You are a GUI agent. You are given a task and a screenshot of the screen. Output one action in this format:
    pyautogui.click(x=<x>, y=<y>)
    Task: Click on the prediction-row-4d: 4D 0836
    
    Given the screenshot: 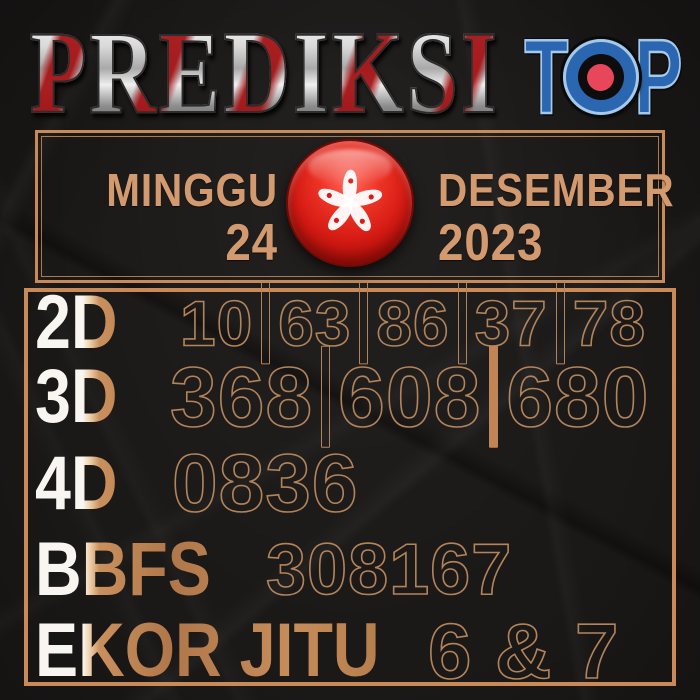 What is the action you would take?
    pyautogui.click(x=350, y=484)
    